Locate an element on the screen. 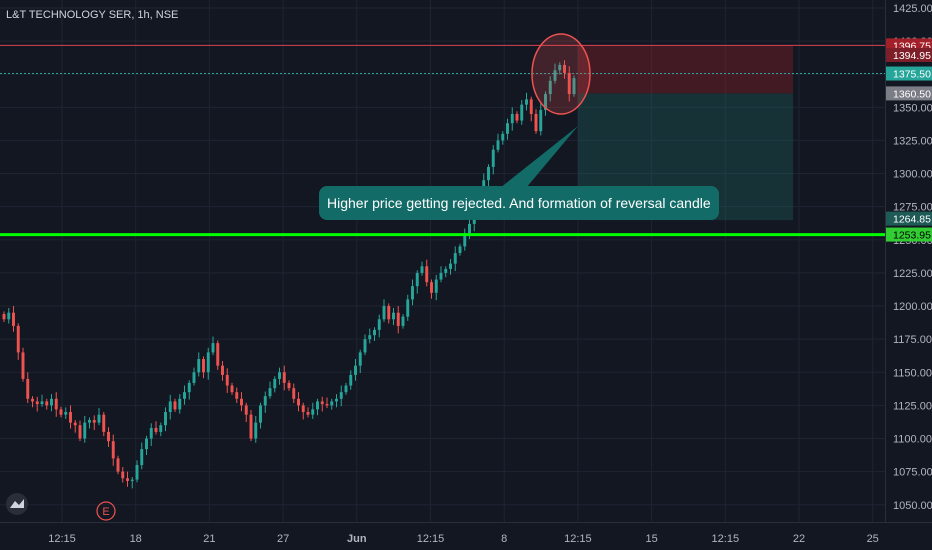  time-tick-label: Jun is located at coordinates (357, 539).